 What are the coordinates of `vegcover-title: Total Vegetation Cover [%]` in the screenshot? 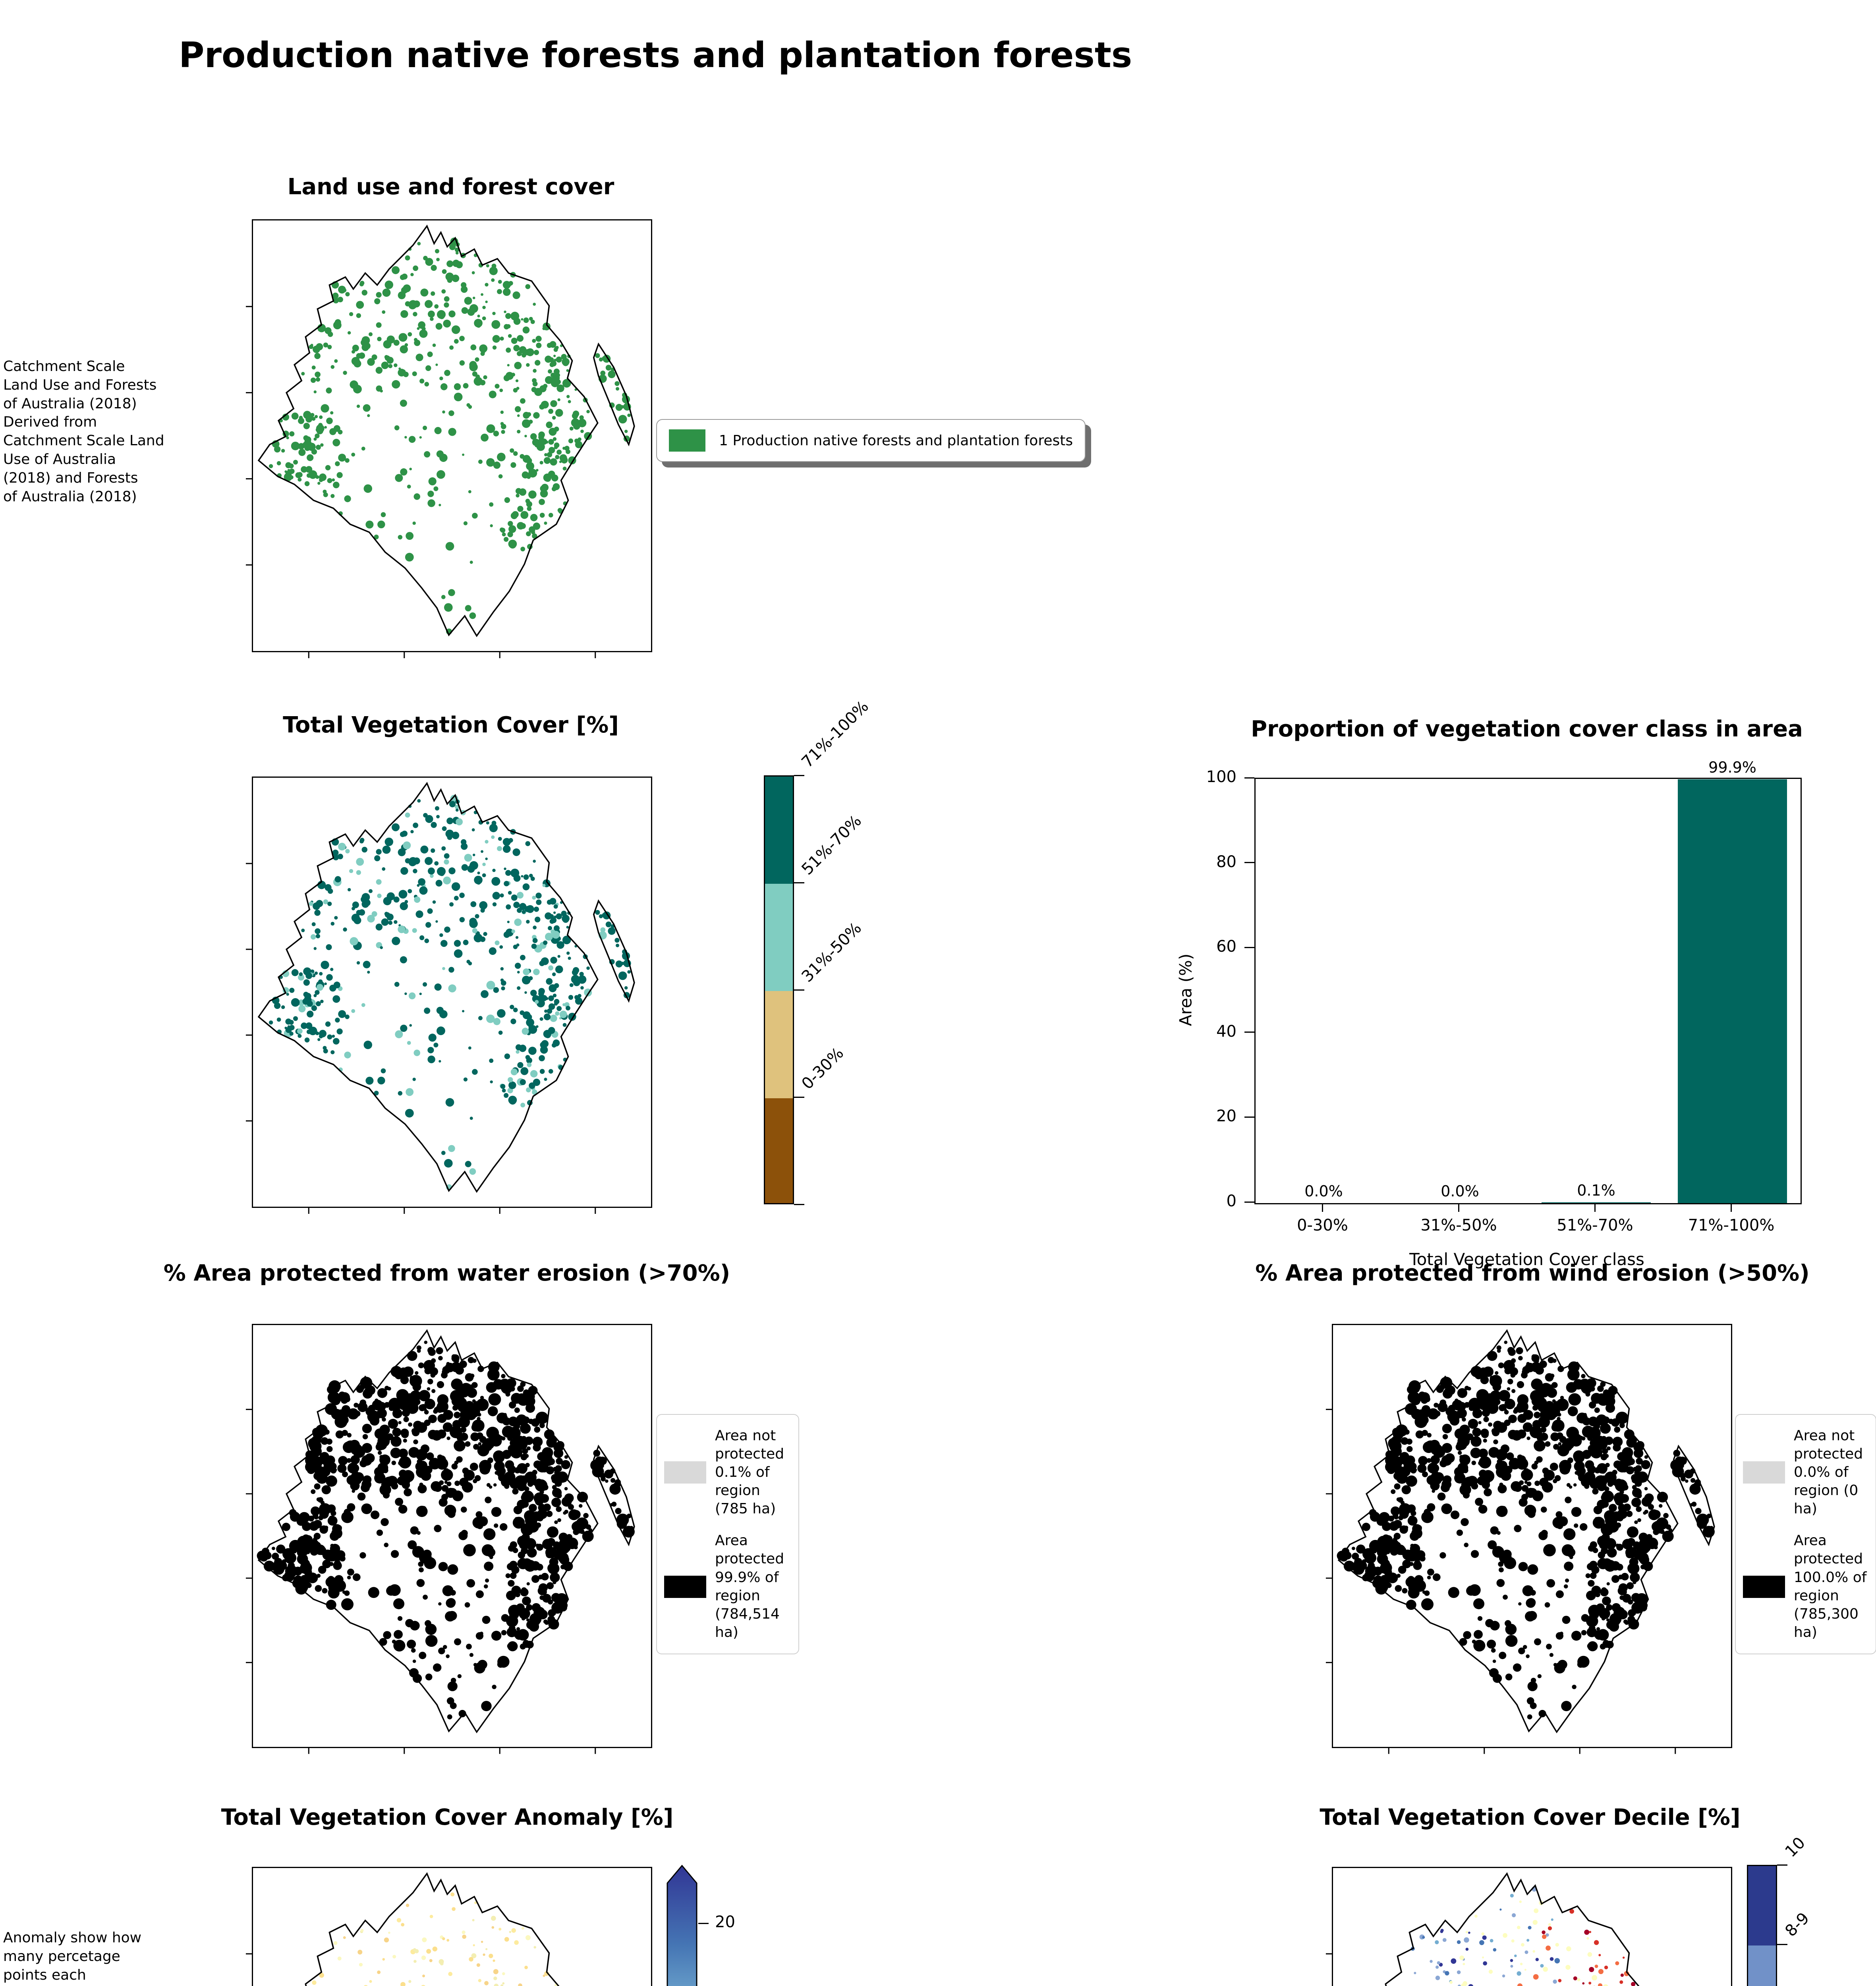 It's located at (451, 725).